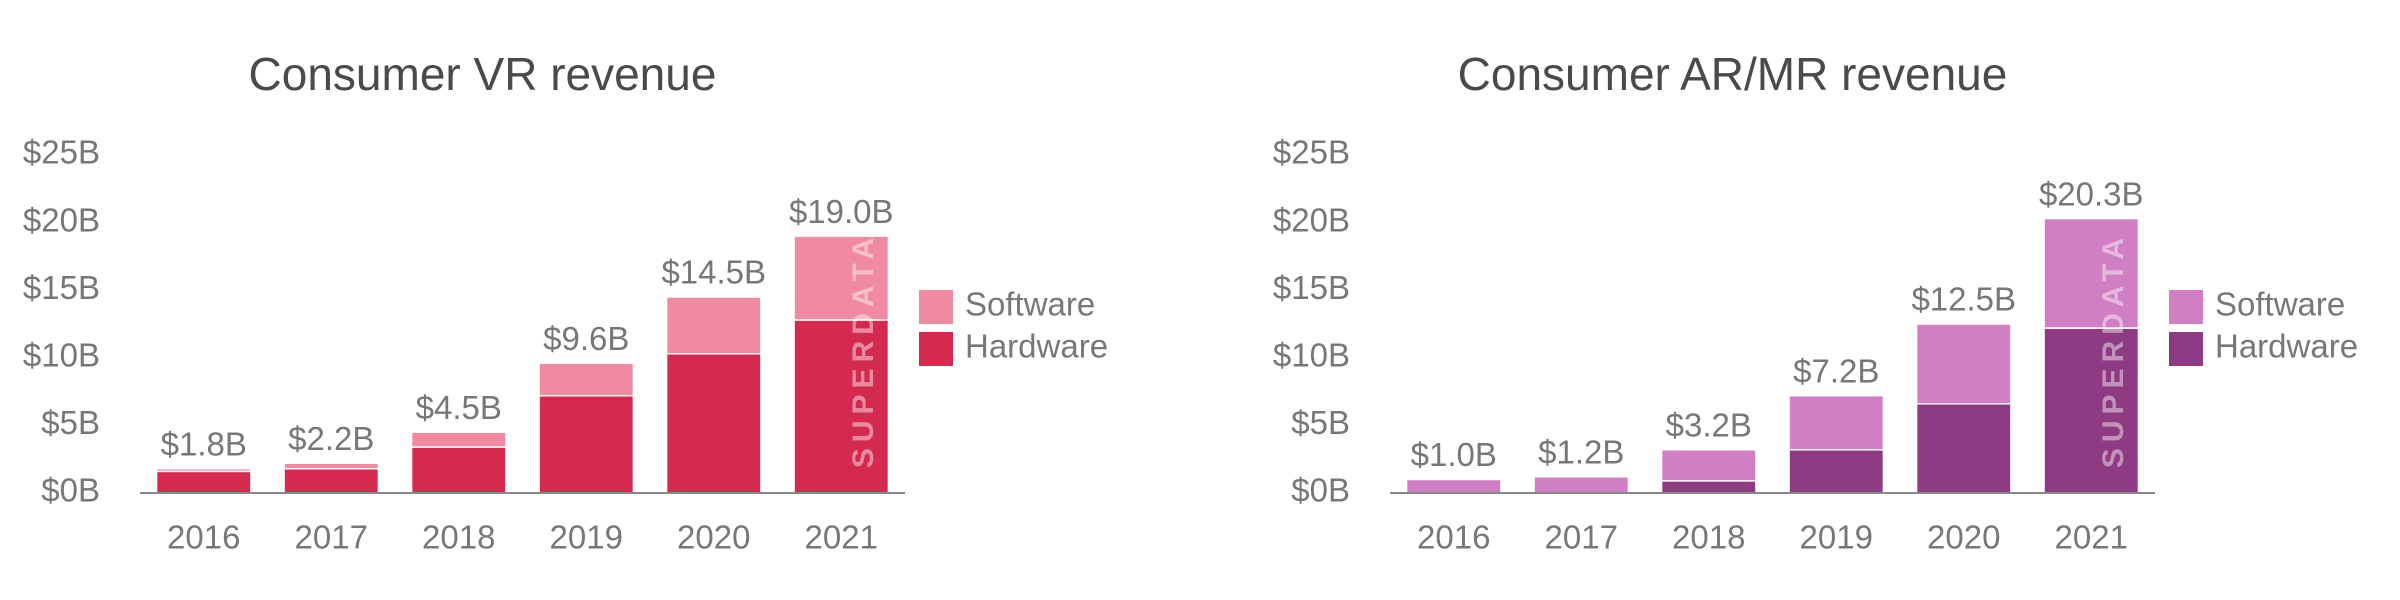 This screenshot has width=2400, height=600. Describe the element at coordinates (1836, 370) in the screenshot. I see `total-label: $7.2B` at that location.